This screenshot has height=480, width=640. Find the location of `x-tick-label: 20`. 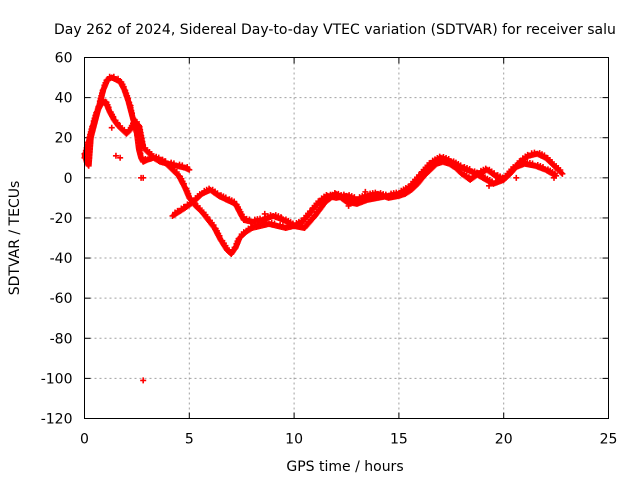

x-tick-label: 20 is located at coordinates (504, 440).